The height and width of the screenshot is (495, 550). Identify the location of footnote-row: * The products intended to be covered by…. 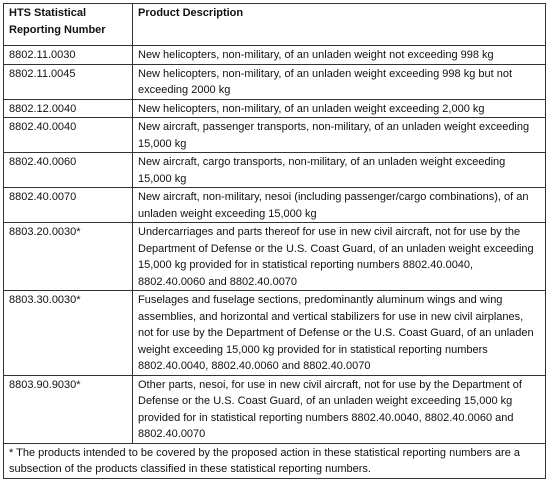
(274, 460).